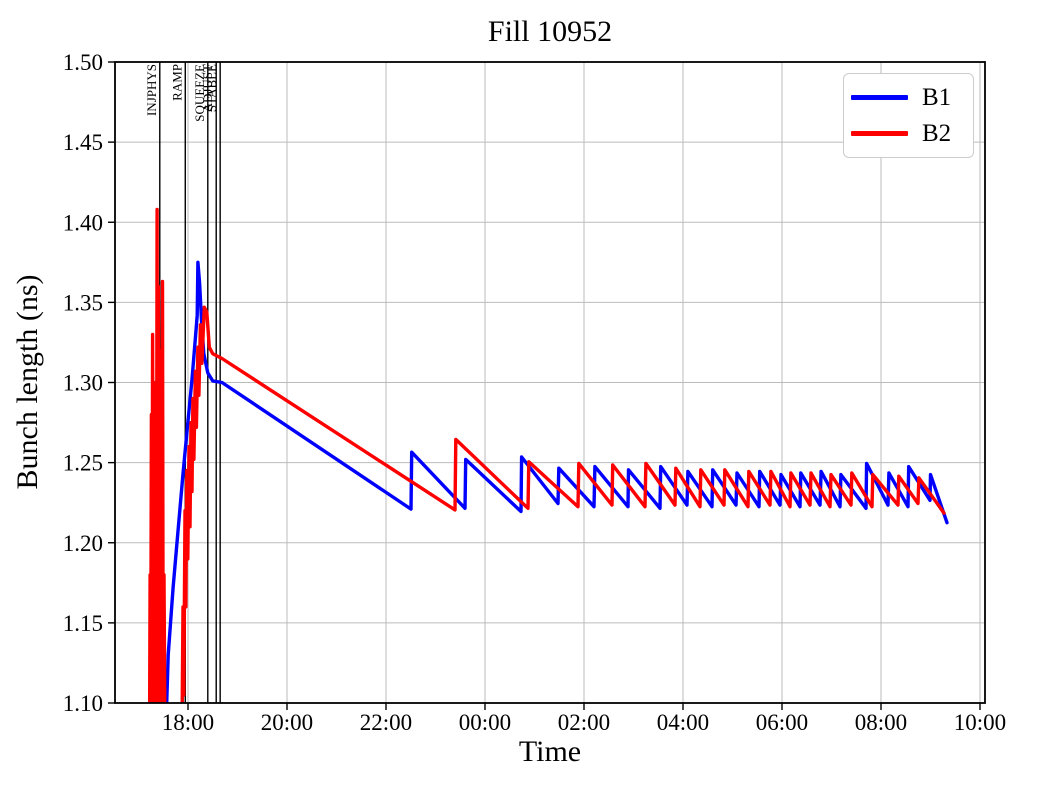  Describe the element at coordinates (937, 97) in the screenshot. I see `b1-legend-label: B1` at that location.